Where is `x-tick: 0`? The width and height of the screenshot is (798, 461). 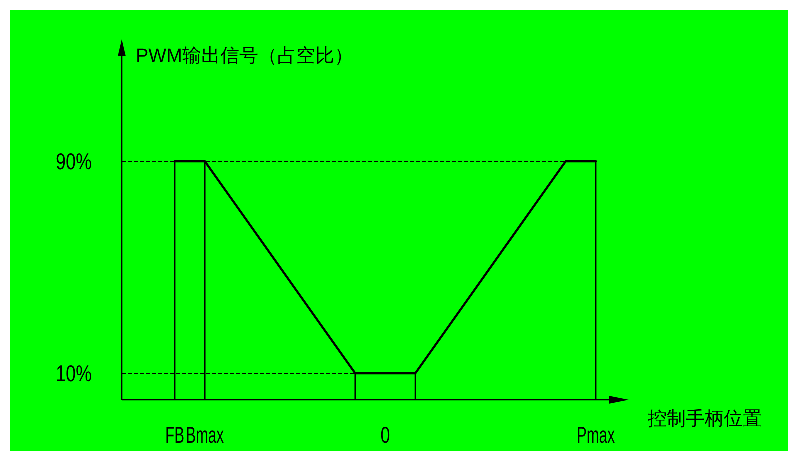
x-tick: 0 is located at coordinates (387, 435).